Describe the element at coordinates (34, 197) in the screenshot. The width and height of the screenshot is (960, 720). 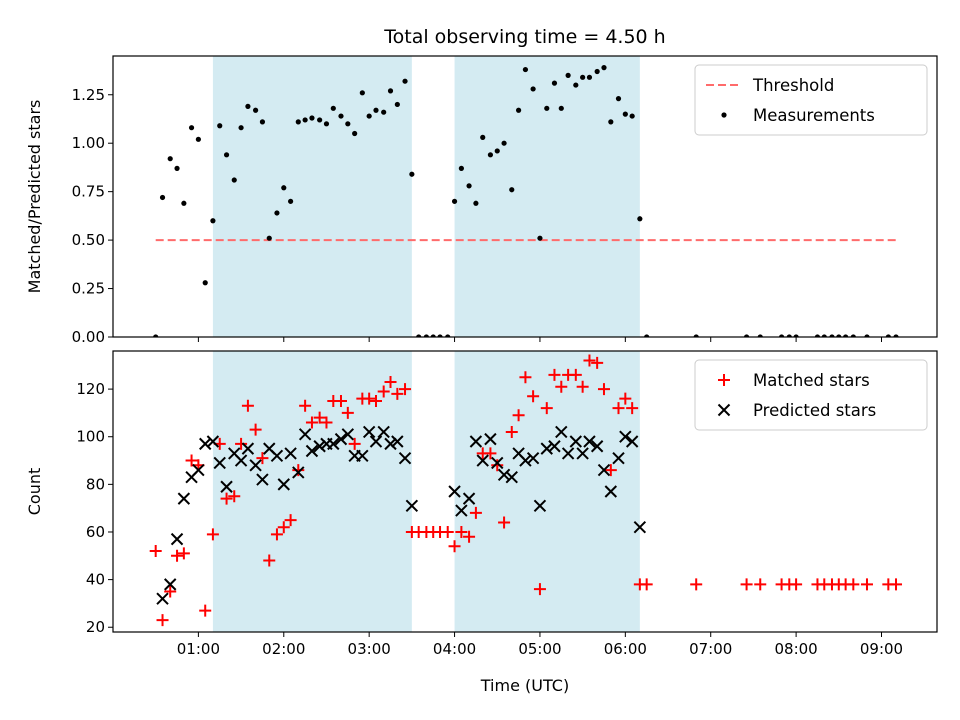
I see `y-axis-label: Matched/Predicted stars` at that location.